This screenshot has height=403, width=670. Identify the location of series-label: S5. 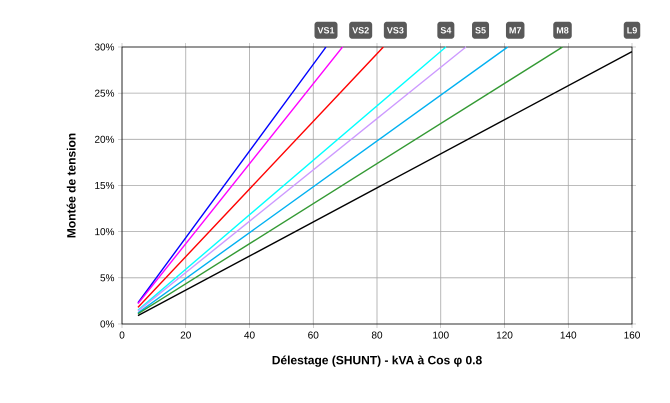
(480, 30).